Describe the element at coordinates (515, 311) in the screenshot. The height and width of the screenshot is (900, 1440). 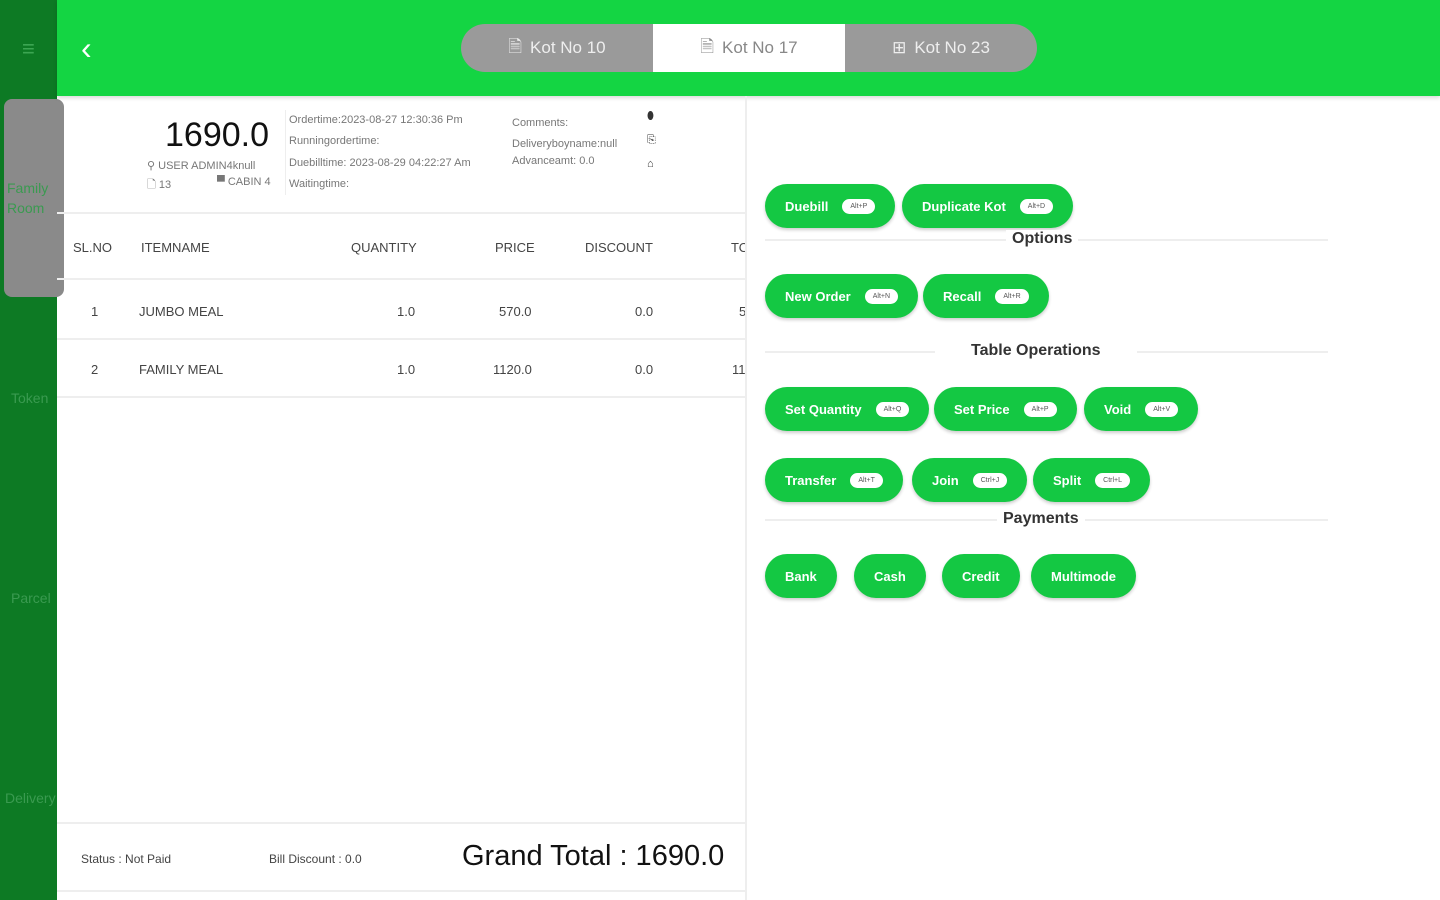
I see `cell-price: 570.0` at that location.